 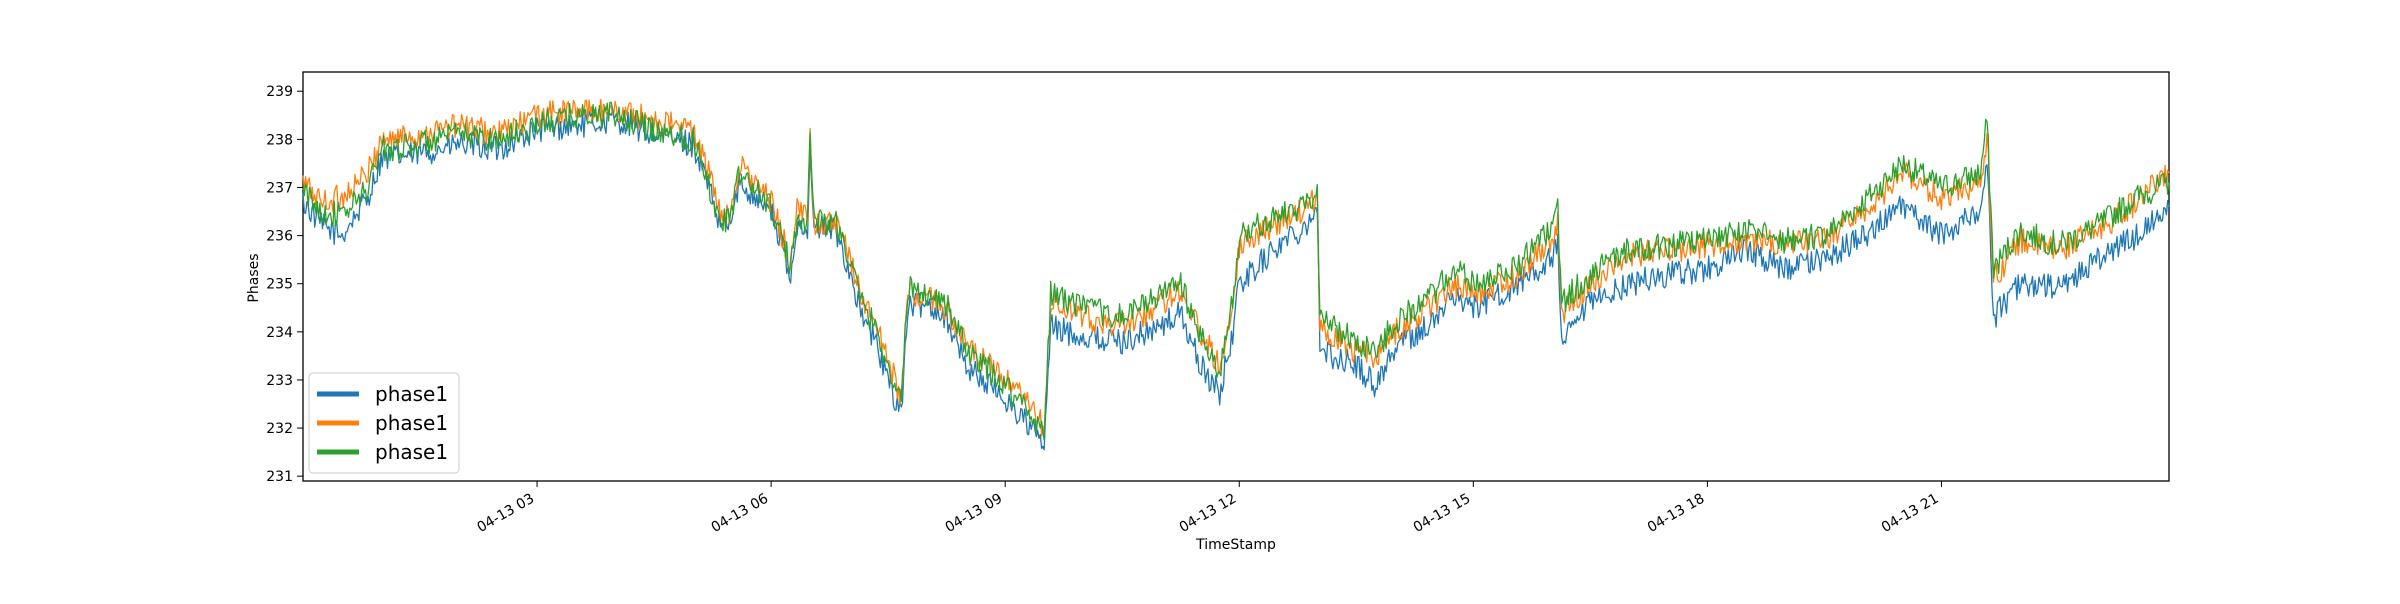 What do you see at coordinates (279, 188) in the screenshot?
I see `y-tick-label: 237` at bounding box center [279, 188].